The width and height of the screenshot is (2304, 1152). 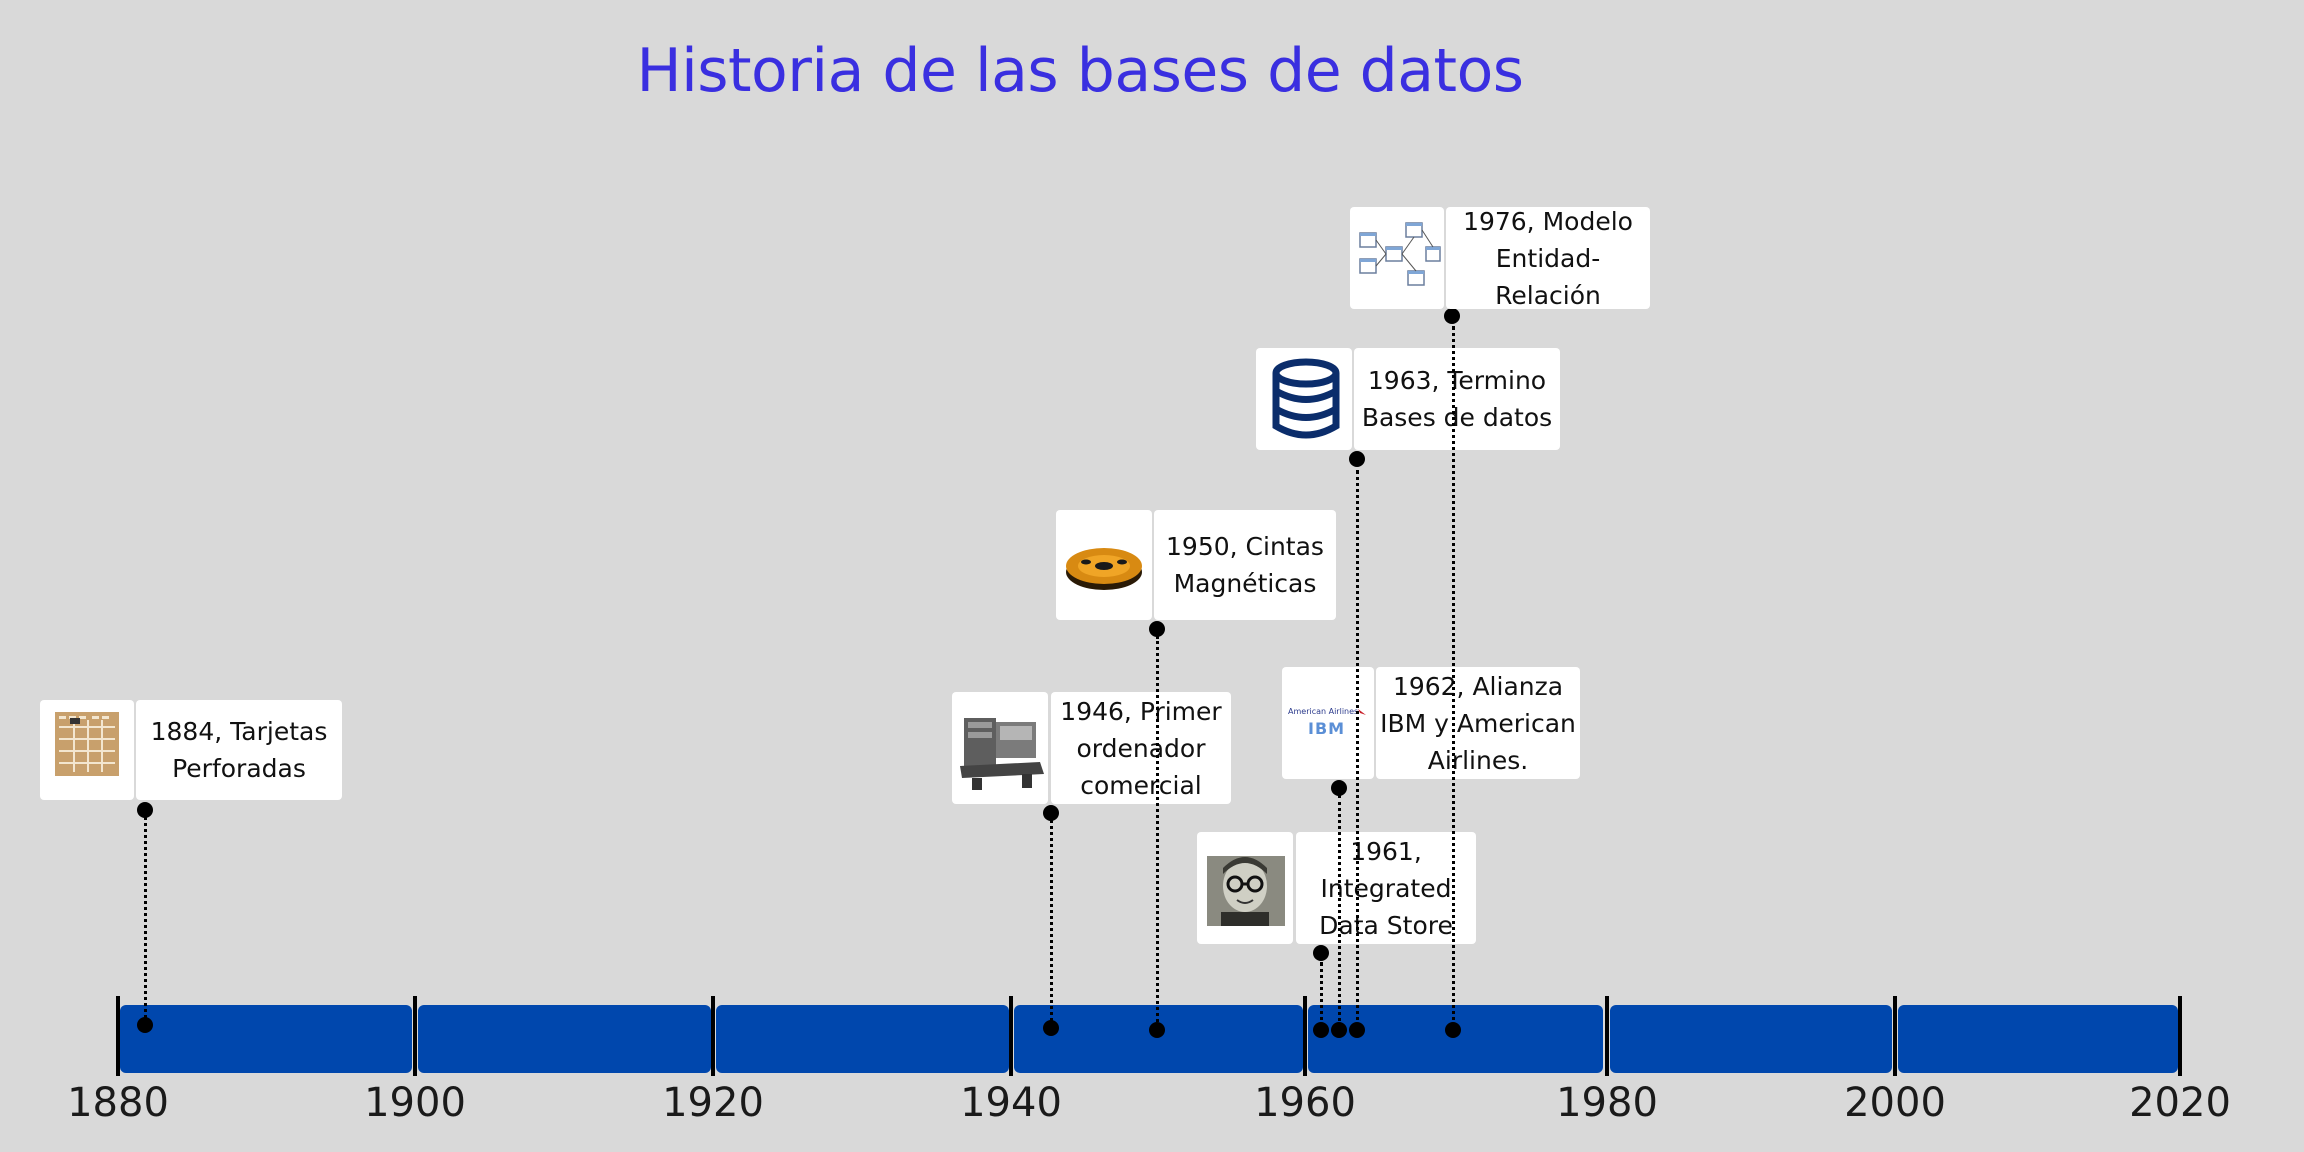 I want to click on mainframe-computer-icon, so click(x=1002, y=754).